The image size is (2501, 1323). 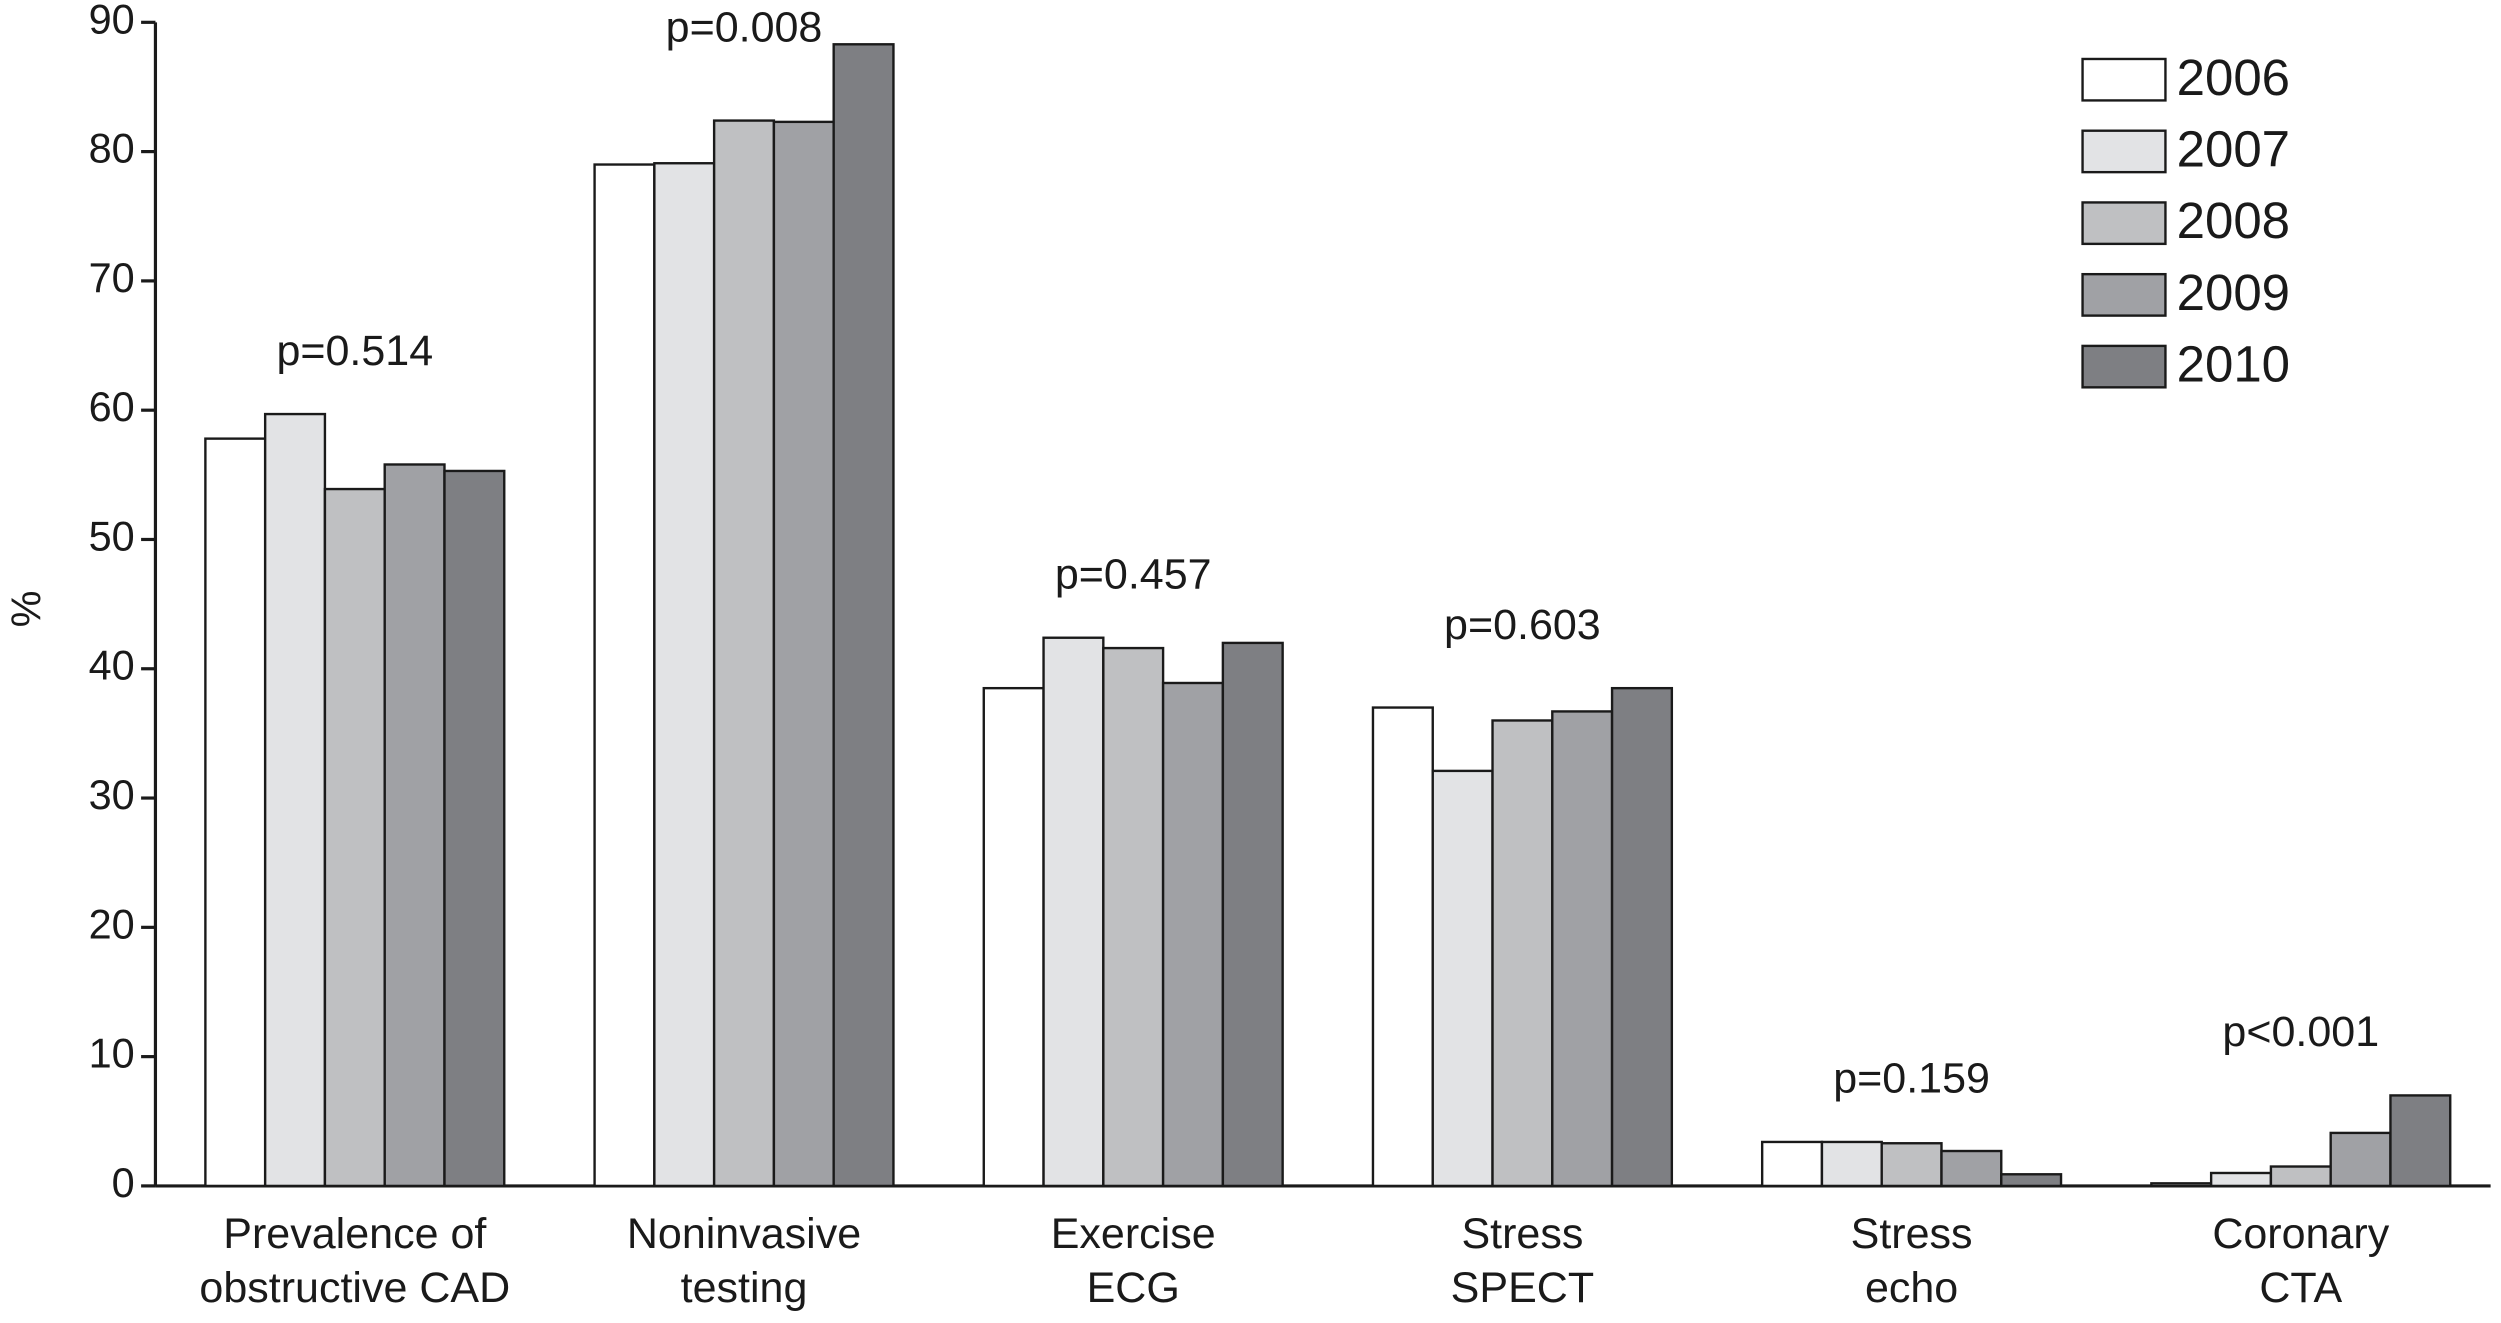 I want to click on y-tick-label: 90, so click(x=112, y=21).